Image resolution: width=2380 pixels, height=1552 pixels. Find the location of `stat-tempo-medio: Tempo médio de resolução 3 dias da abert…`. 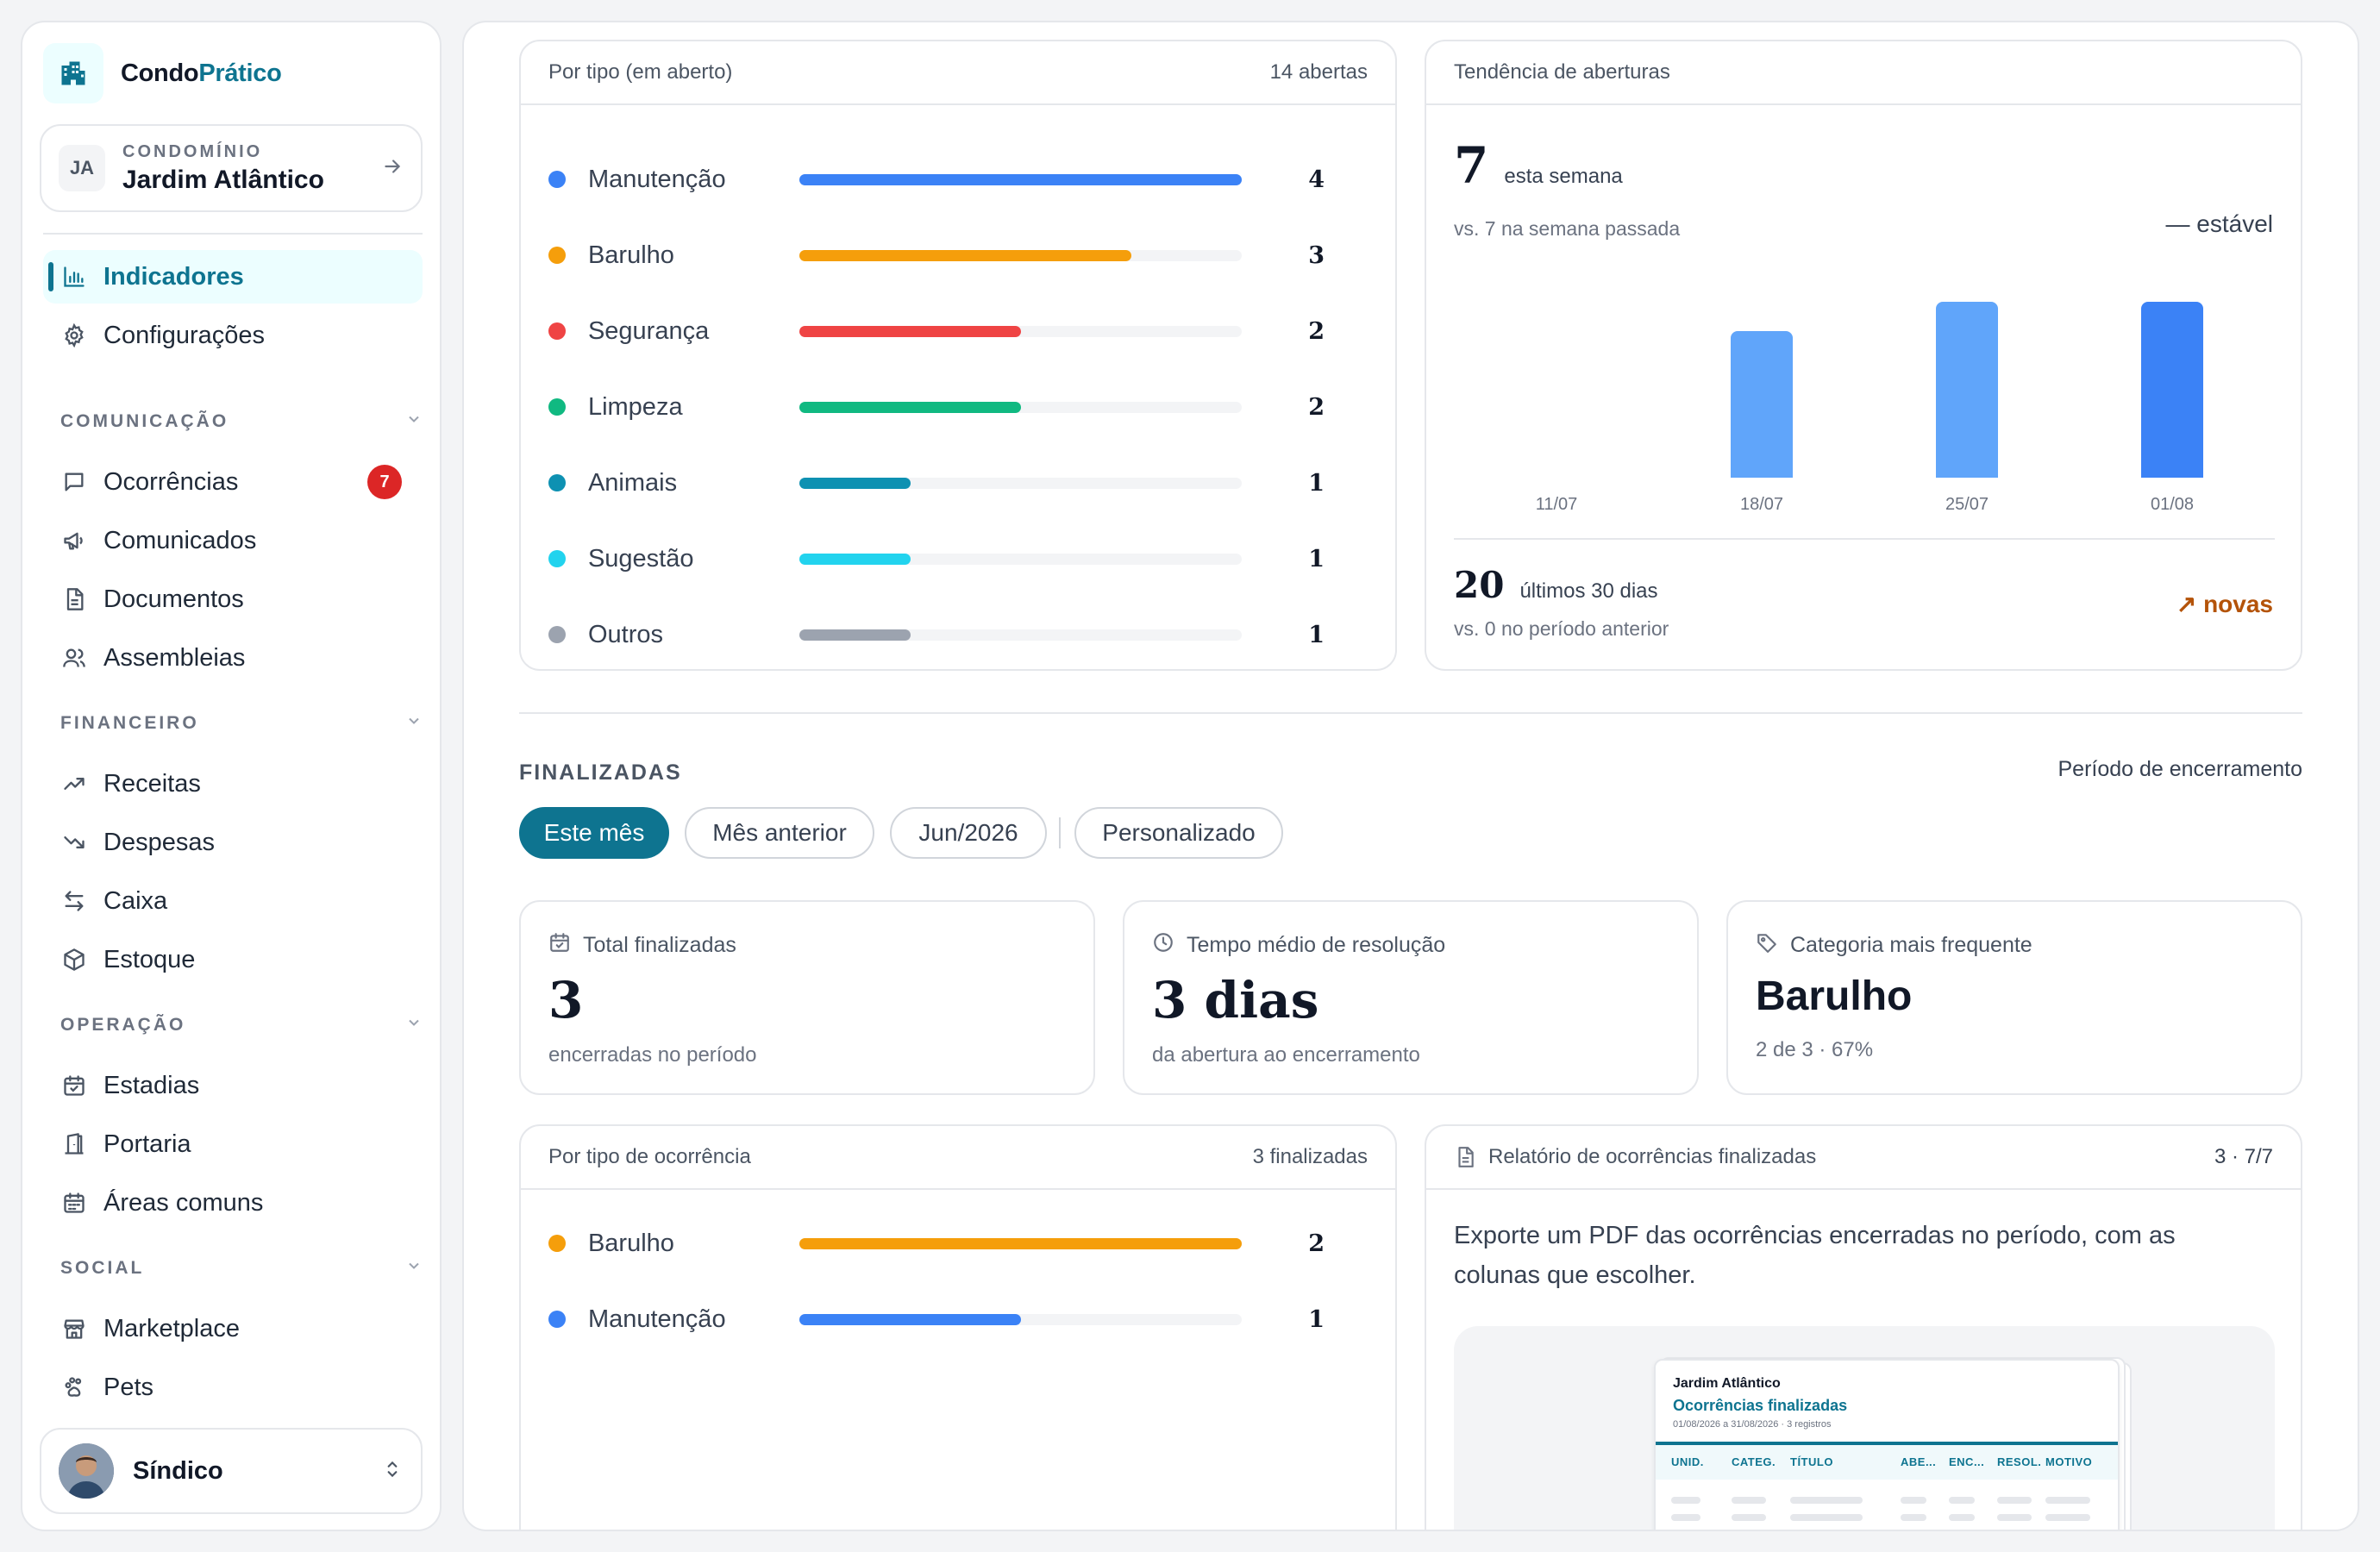

stat-tempo-medio: Tempo médio de resolução 3 dias da abert… is located at coordinates (1411, 997).